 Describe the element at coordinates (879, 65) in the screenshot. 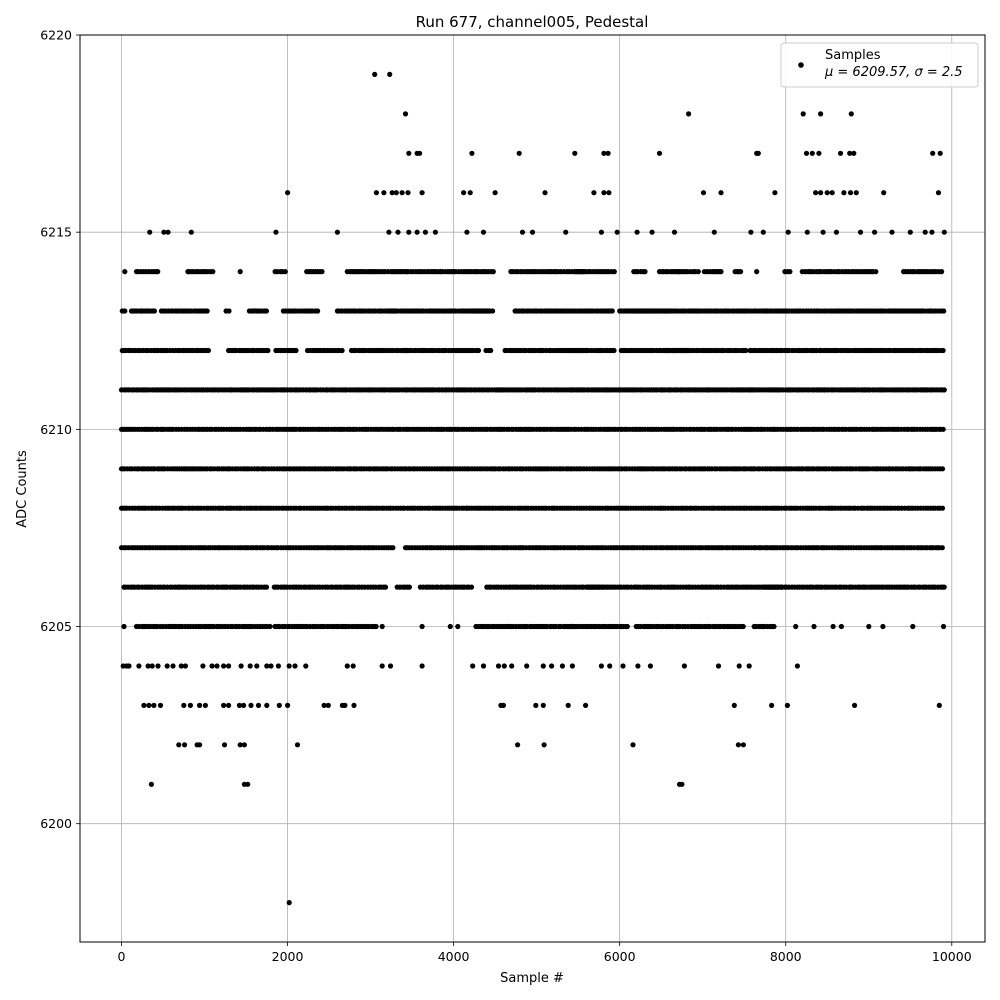

I see `legend-box` at that location.